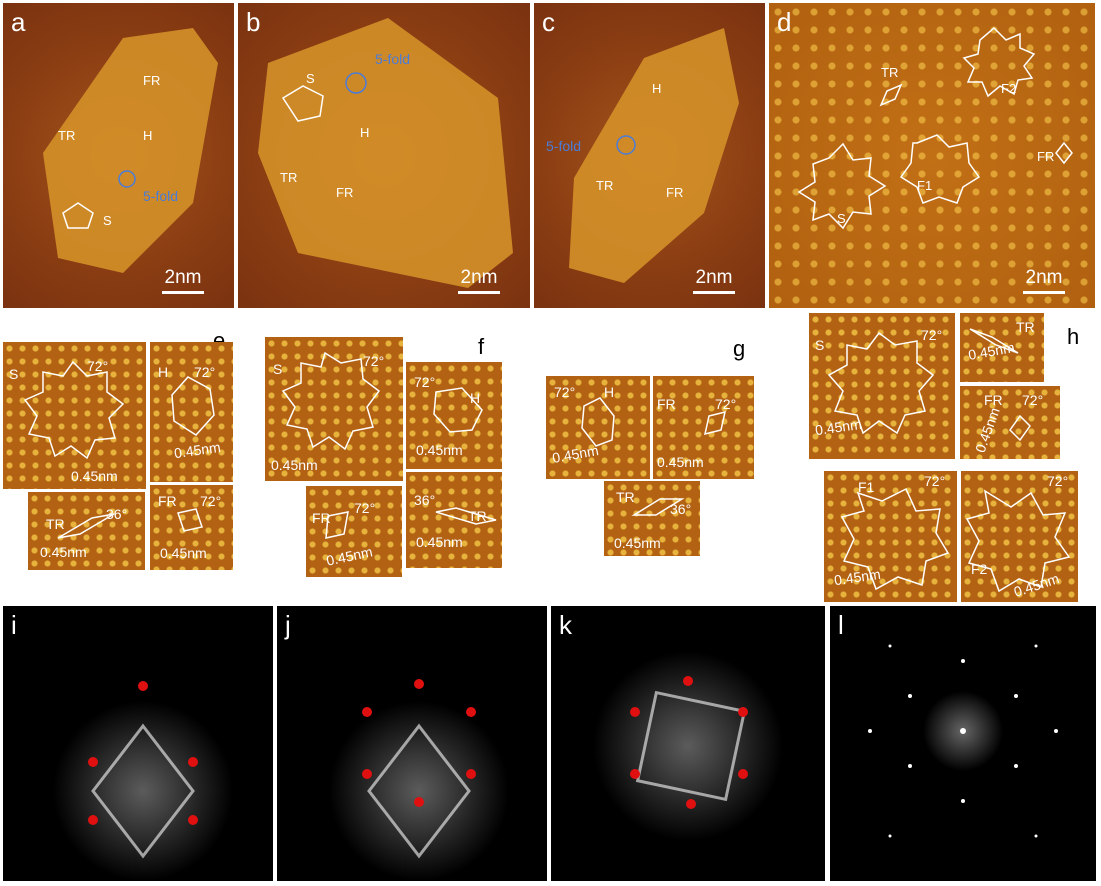 The width and height of the screenshot is (1101, 886). I want to click on panel-letter: a, so click(18, 22).